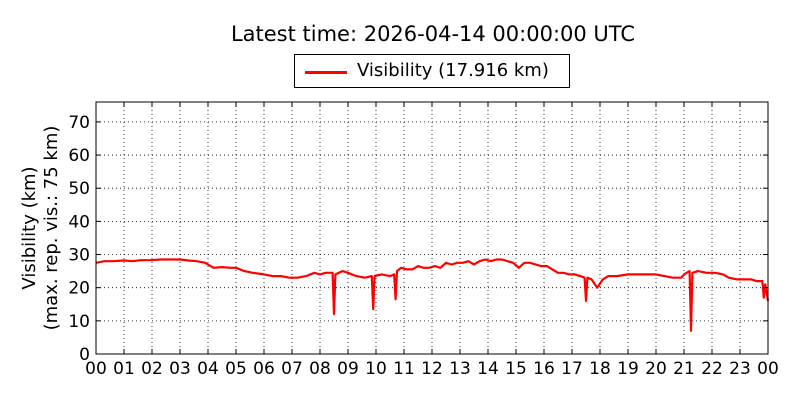  What do you see at coordinates (404, 369) in the screenshot?
I see `x-tick-label: 11` at bounding box center [404, 369].